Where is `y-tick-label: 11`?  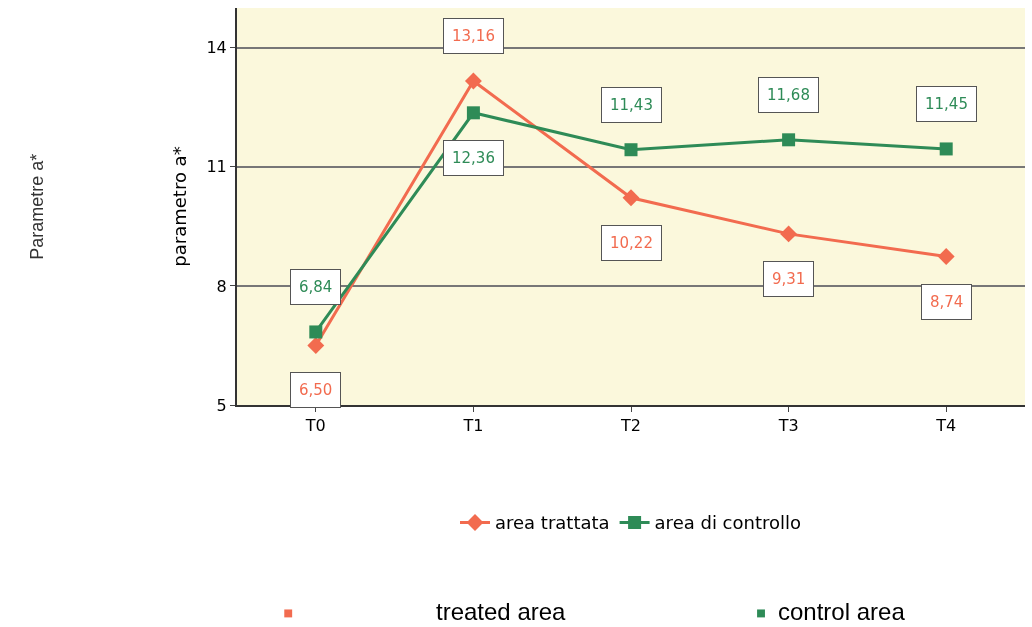
y-tick-label: 11 is located at coordinates (216, 167).